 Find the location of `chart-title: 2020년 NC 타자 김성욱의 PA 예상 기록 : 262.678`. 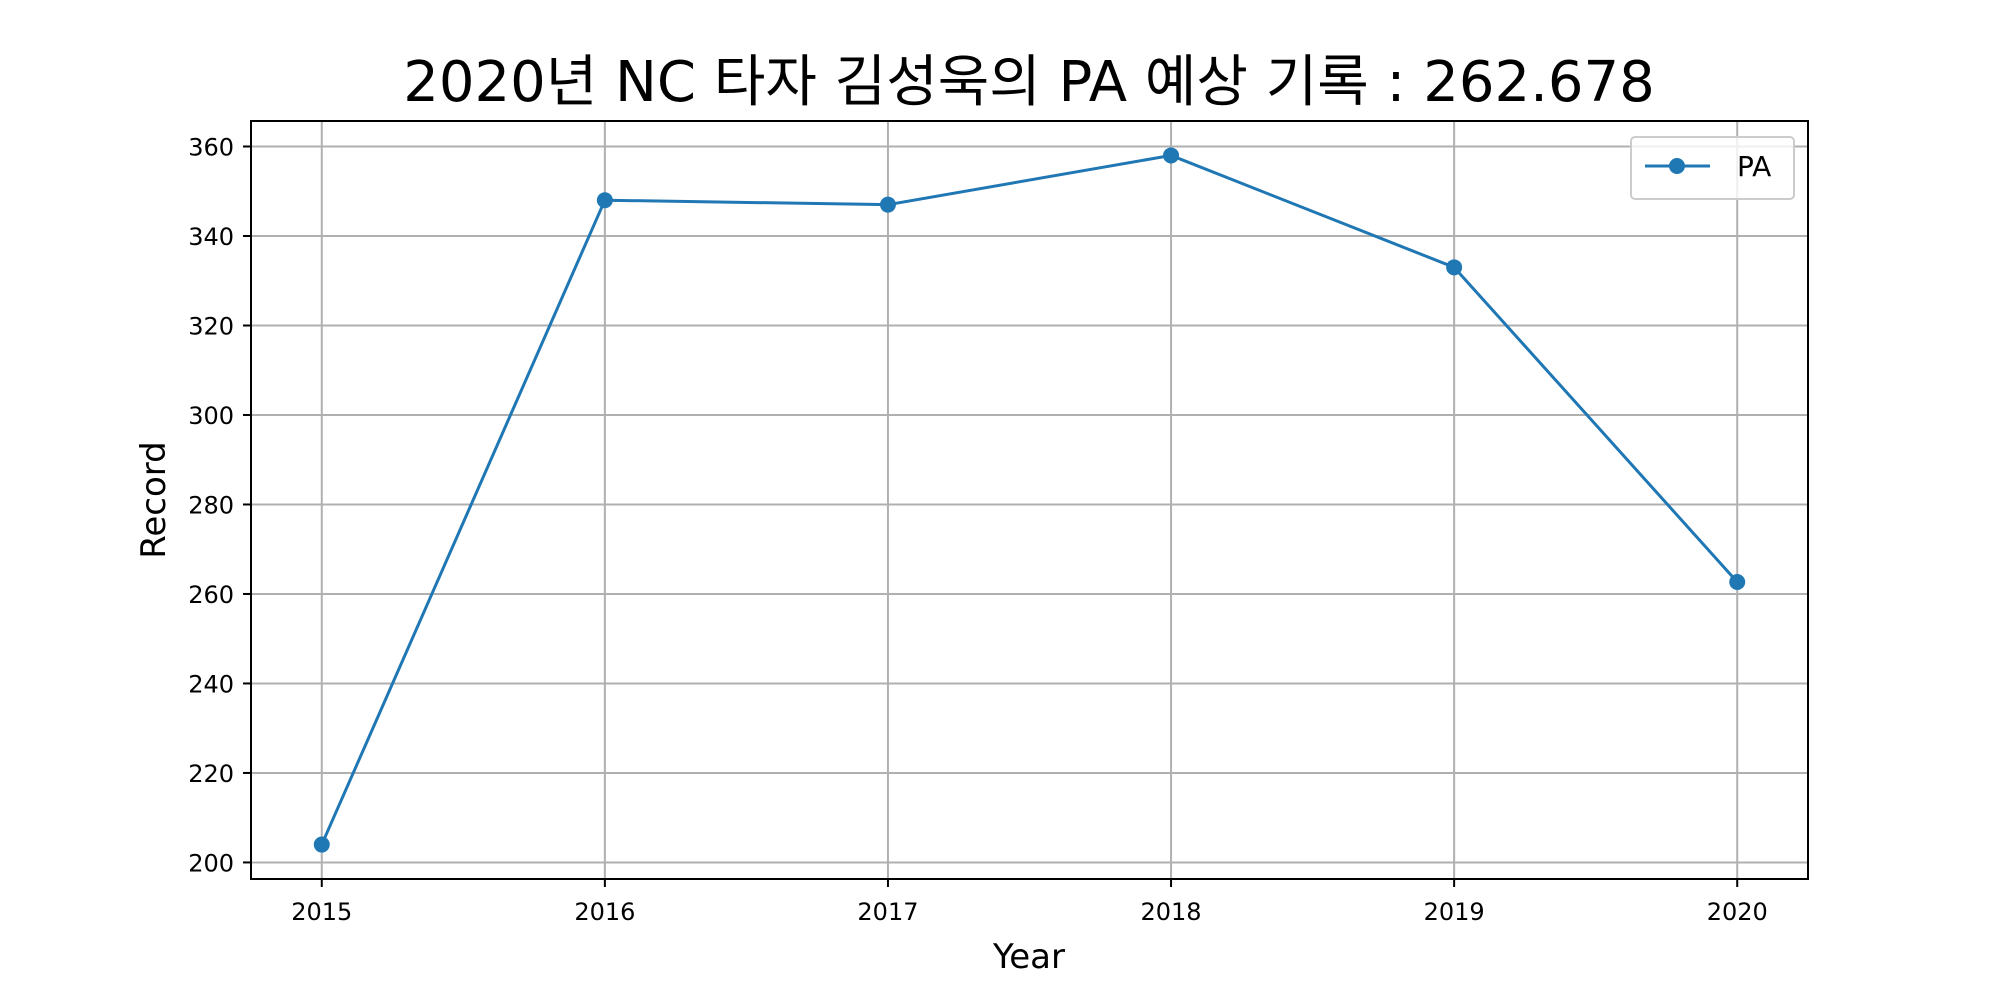

chart-title: 2020년 NC 타자 김성욱의 PA 예상 기록 : 262.678 is located at coordinates (1029, 82).